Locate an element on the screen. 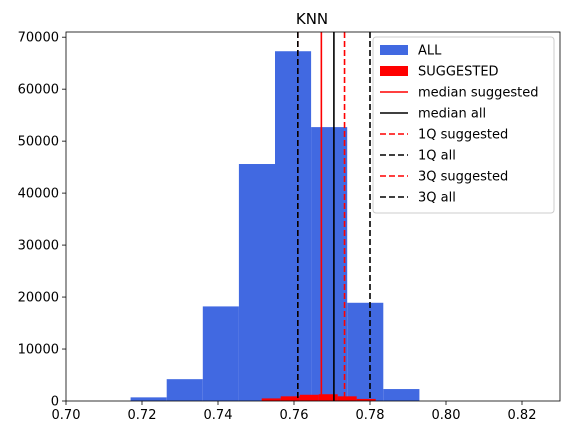 The height and width of the screenshot is (435, 569). legend-label-median-all: median all is located at coordinates (452, 114).